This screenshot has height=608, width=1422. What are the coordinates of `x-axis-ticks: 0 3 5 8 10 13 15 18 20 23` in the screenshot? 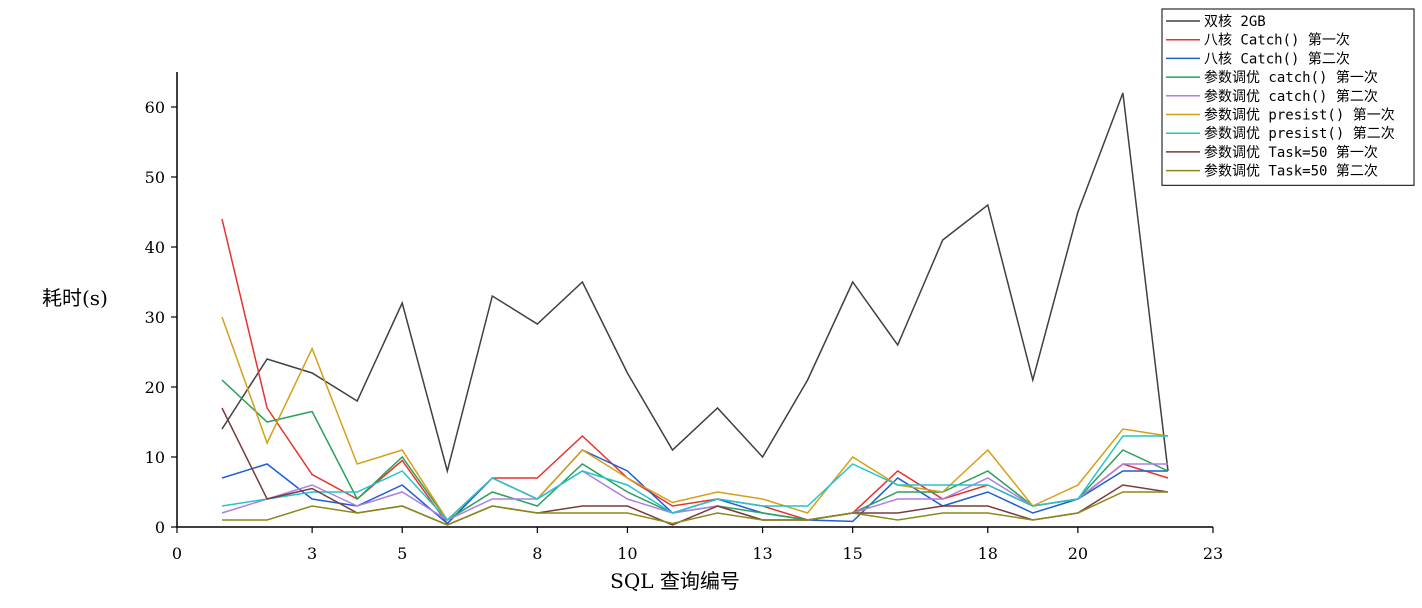 It's located at (697, 545).